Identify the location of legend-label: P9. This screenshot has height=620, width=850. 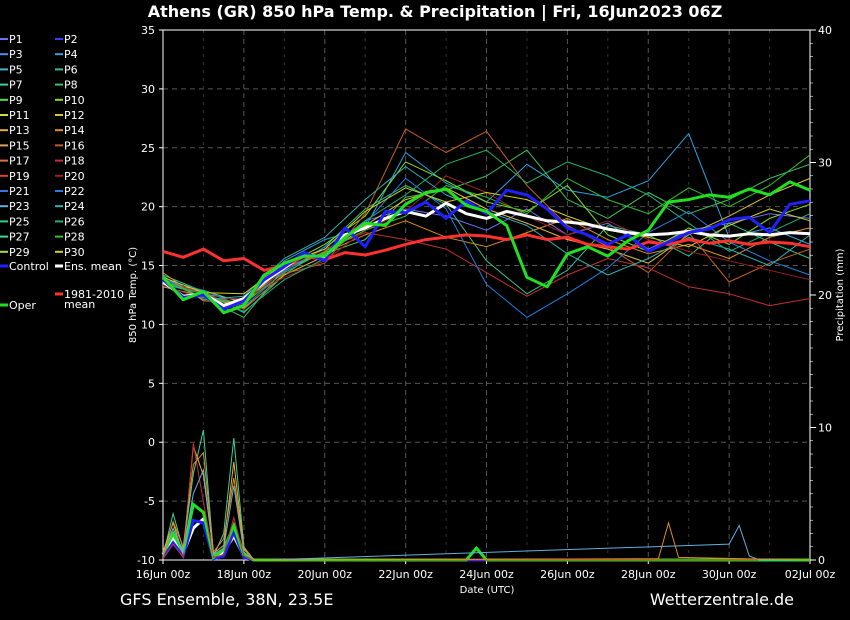
(16, 100).